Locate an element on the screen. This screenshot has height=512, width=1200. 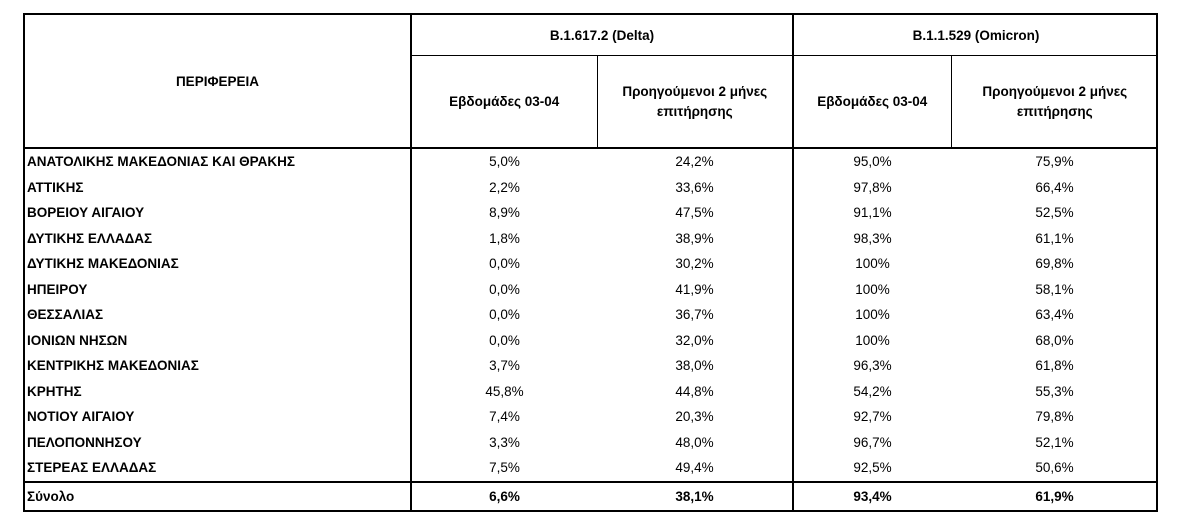
region-name: ΚΕΝΤΡΙΚΗΣ ΜΑΚΕΔΟΝΙΑΣ is located at coordinates (218, 366).